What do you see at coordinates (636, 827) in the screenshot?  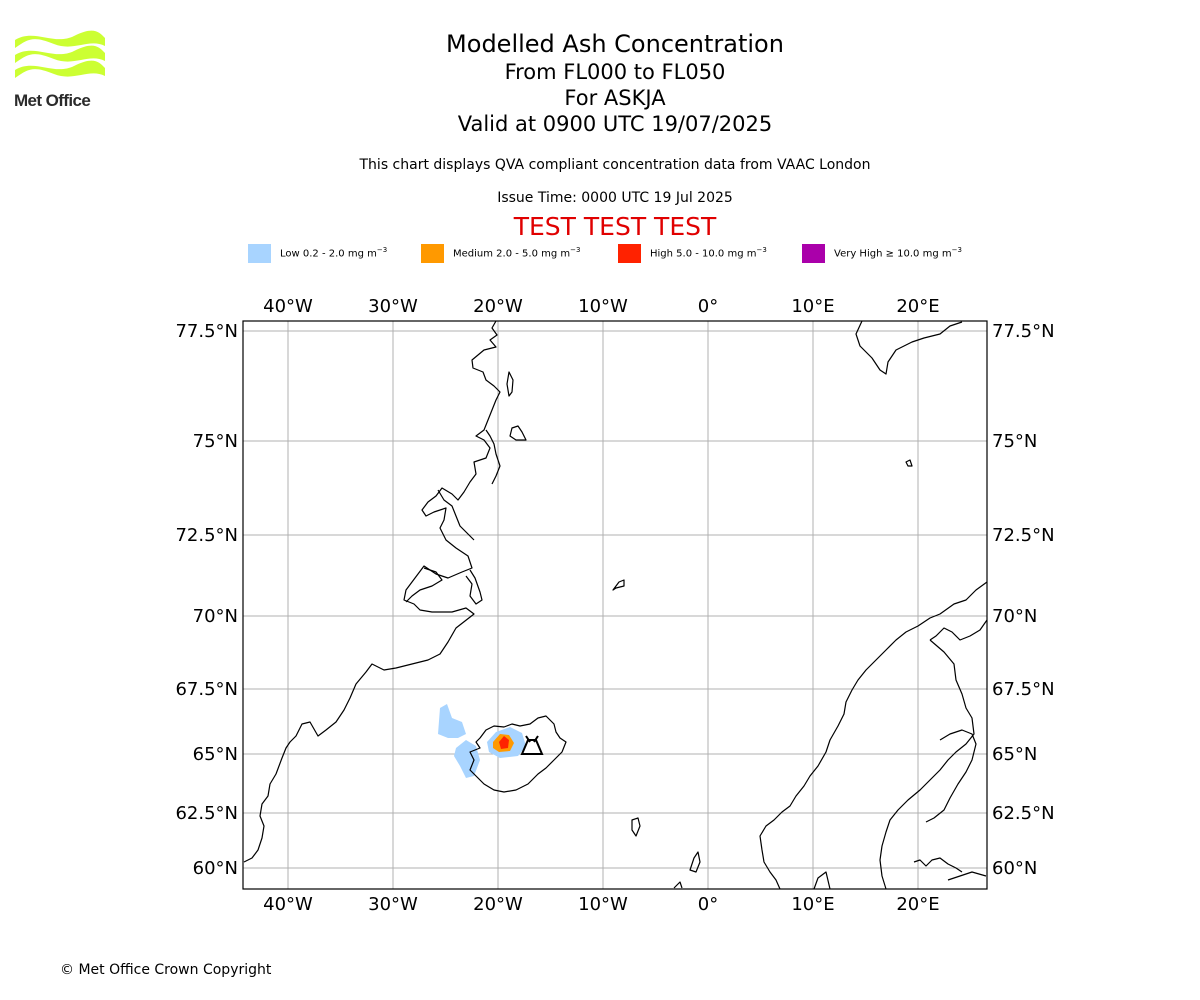 I see `coastline-faroe` at bounding box center [636, 827].